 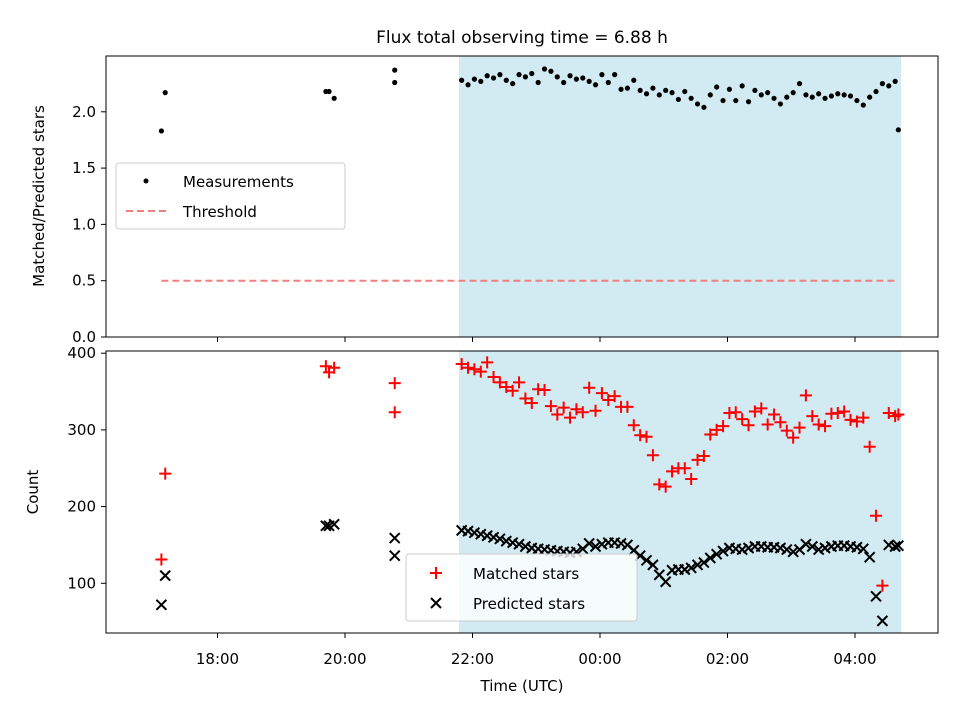 What do you see at coordinates (219, 212) in the screenshot?
I see `legend-label-threshold: Threshold` at bounding box center [219, 212].